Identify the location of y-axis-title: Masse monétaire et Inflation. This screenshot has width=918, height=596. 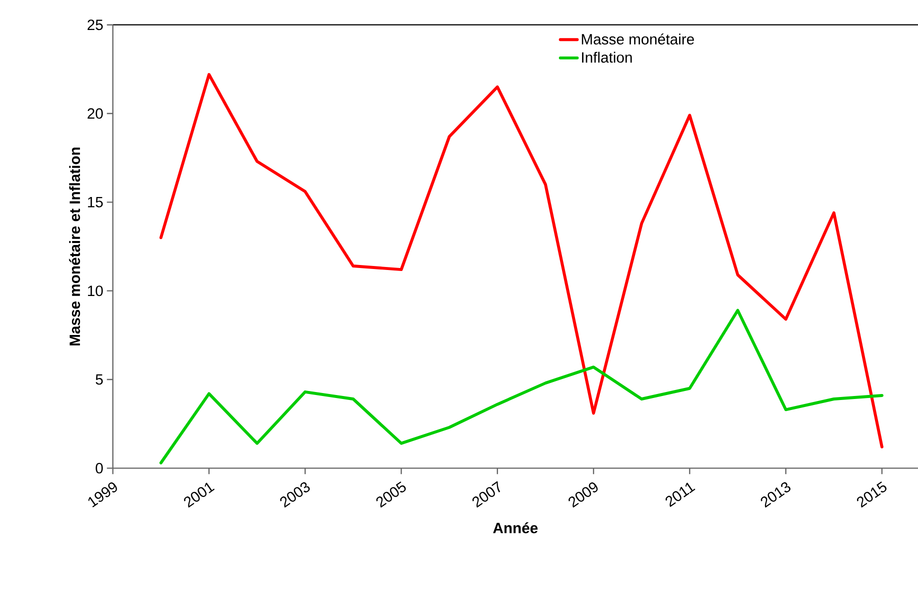
(74, 246).